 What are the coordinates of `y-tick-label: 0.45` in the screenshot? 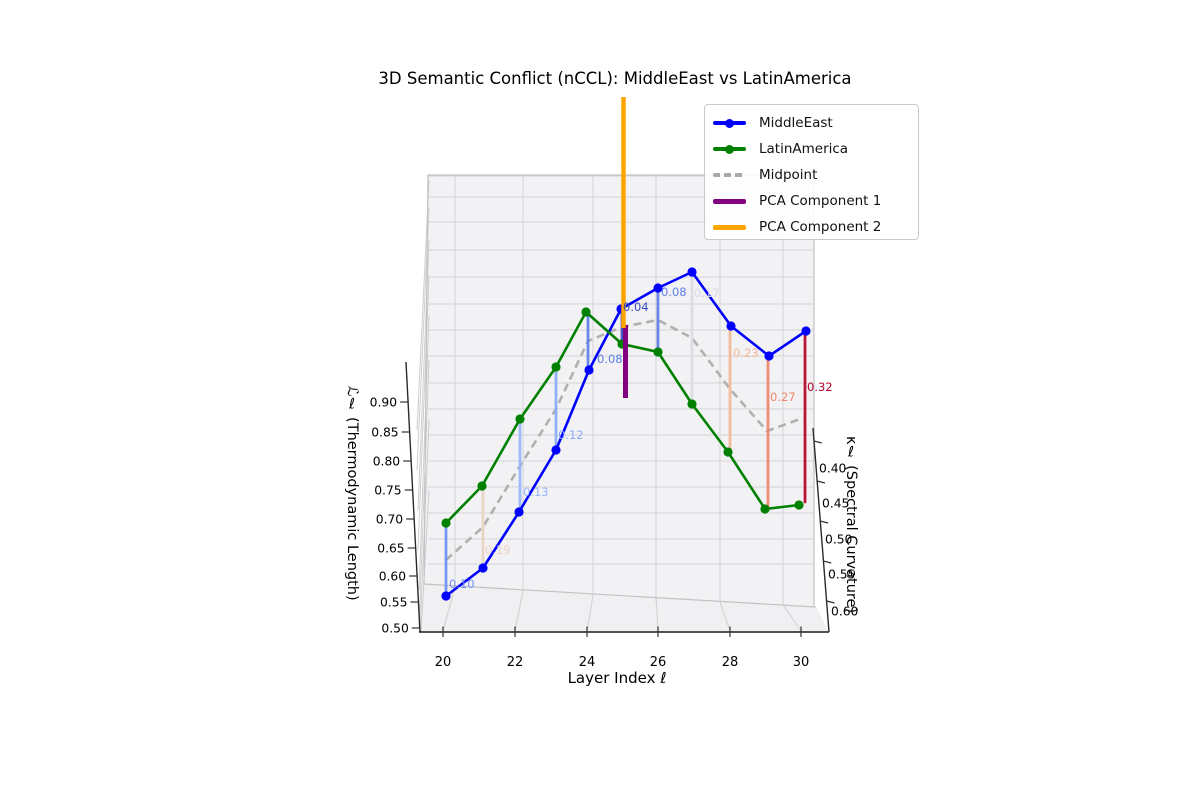 It's located at (835, 504).